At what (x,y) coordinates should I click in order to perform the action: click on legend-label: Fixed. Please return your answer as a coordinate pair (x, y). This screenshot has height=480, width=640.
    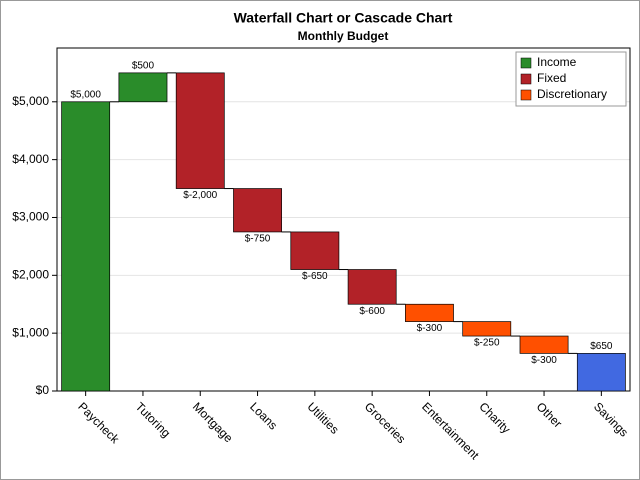
    Looking at the image, I should click on (551, 78).